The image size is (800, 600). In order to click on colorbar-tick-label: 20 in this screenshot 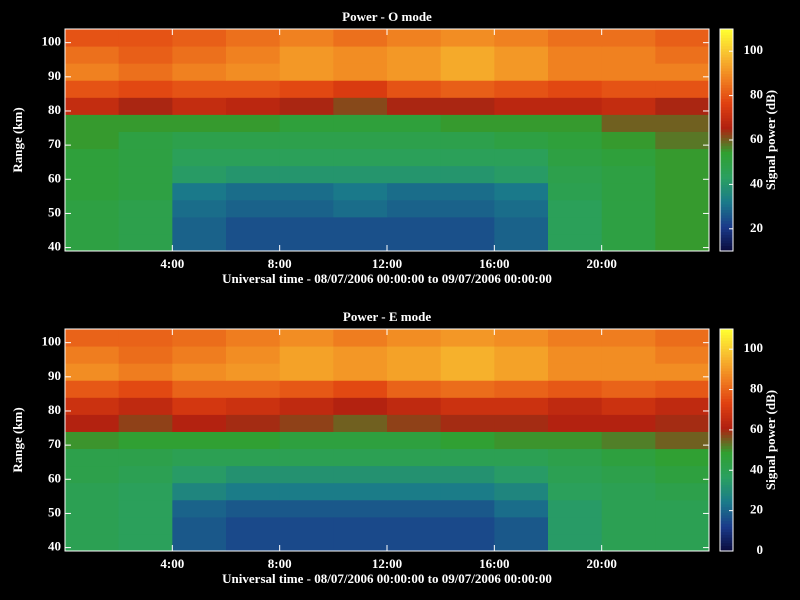, I will do `click(756, 227)`.